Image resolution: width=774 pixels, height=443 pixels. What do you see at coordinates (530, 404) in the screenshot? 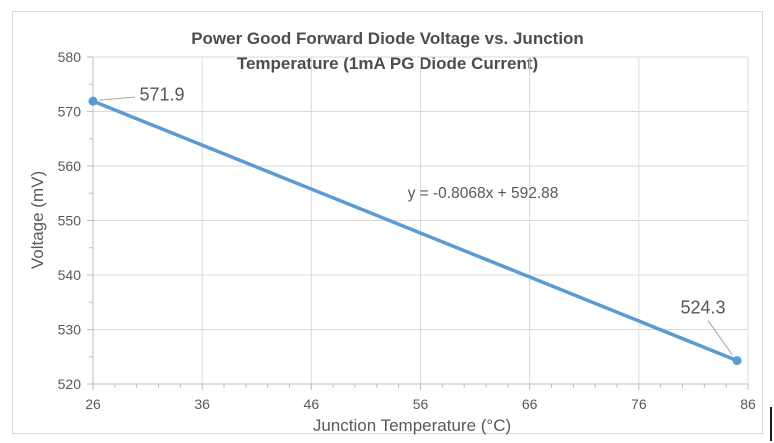
I see `x-tick-label: 66` at bounding box center [530, 404].